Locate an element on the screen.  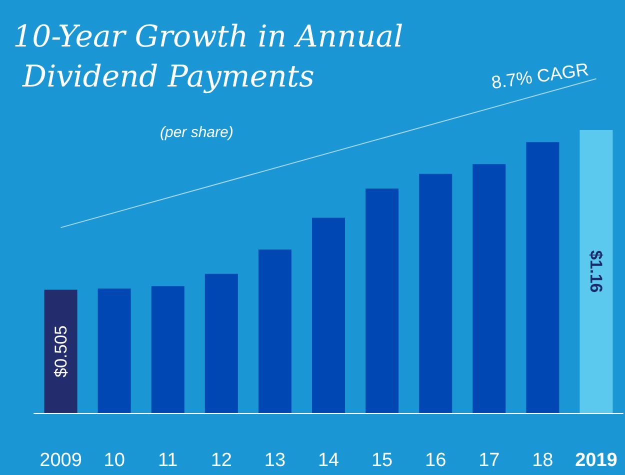
x-tick-label: 2019 is located at coordinates (596, 460).